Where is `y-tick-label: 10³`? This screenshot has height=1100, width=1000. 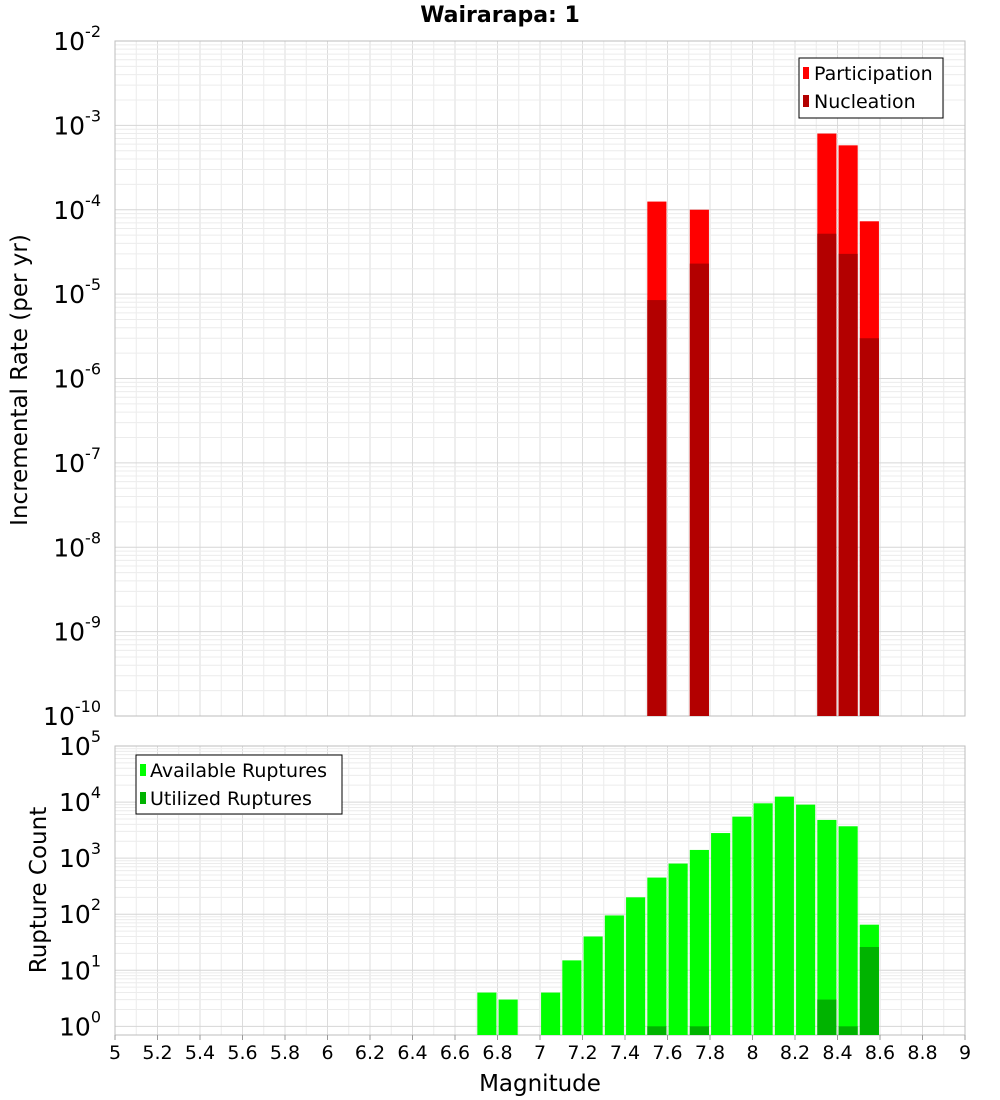 y-tick-label: 10³ is located at coordinates (80, 856).